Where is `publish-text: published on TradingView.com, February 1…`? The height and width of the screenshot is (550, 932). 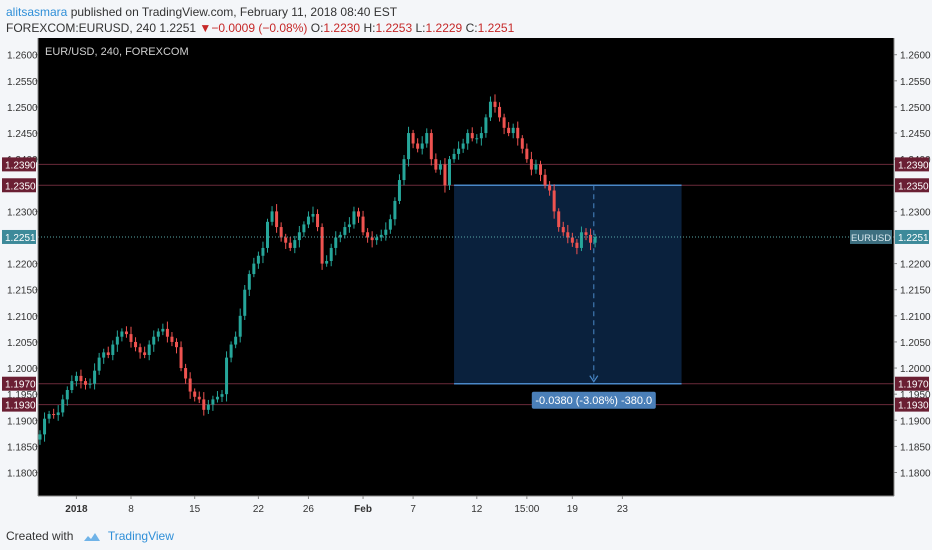 publish-text: published on TradingView.com, February 1… is located at coordinates (234, 12).